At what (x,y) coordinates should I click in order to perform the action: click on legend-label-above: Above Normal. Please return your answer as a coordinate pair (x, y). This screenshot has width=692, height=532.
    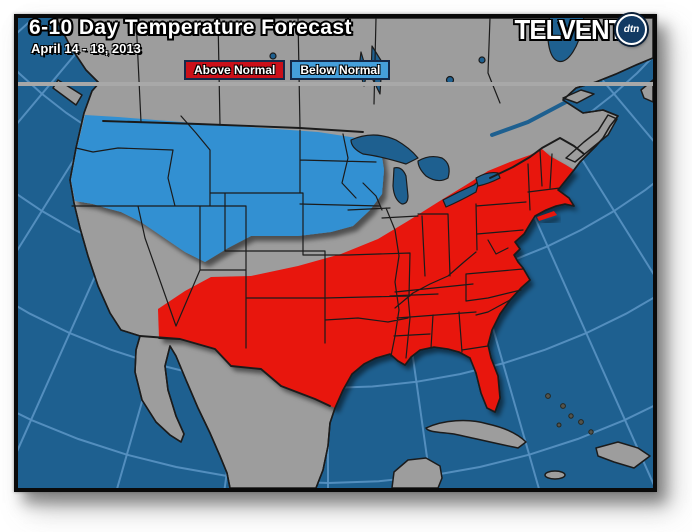
    Looking at the image, I should click on (235, 70).